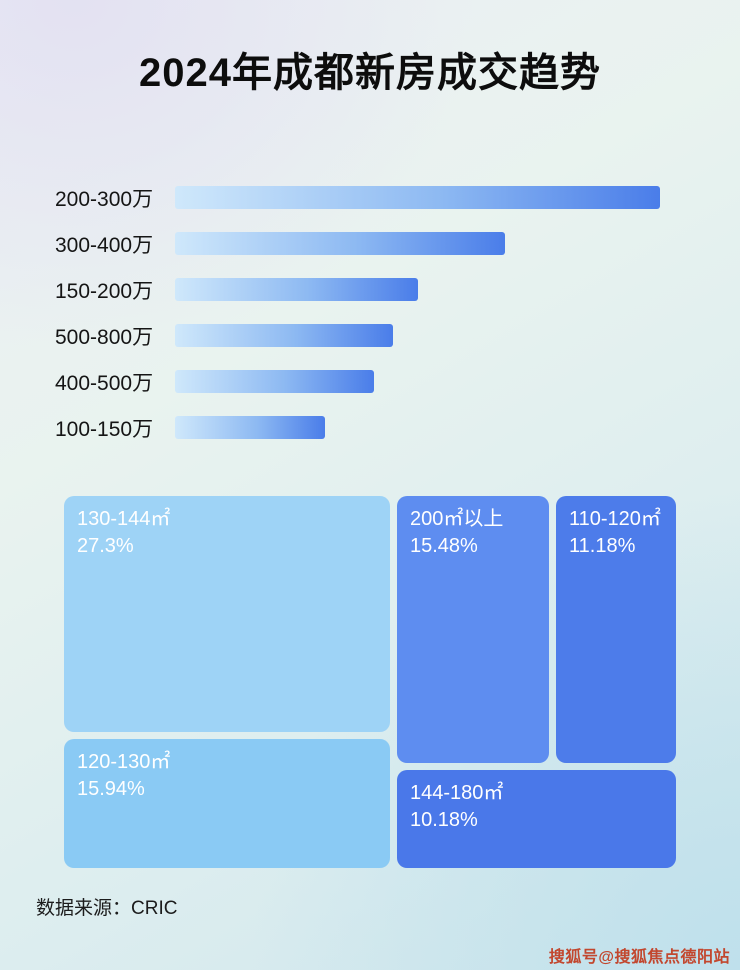 Image resolution: width=740 pixels, height=970 pixels. I want to click on treemap-block-label: 110-120㎡, so click(615, 519).